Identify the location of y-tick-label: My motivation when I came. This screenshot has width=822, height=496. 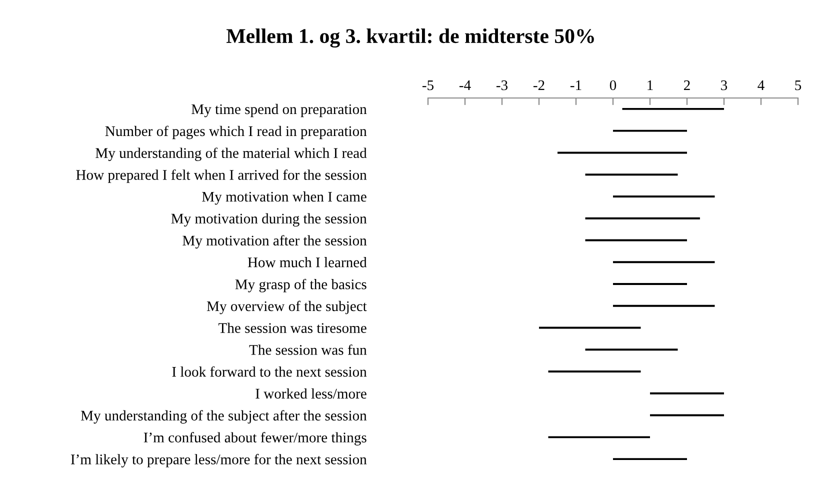
(284, 198).